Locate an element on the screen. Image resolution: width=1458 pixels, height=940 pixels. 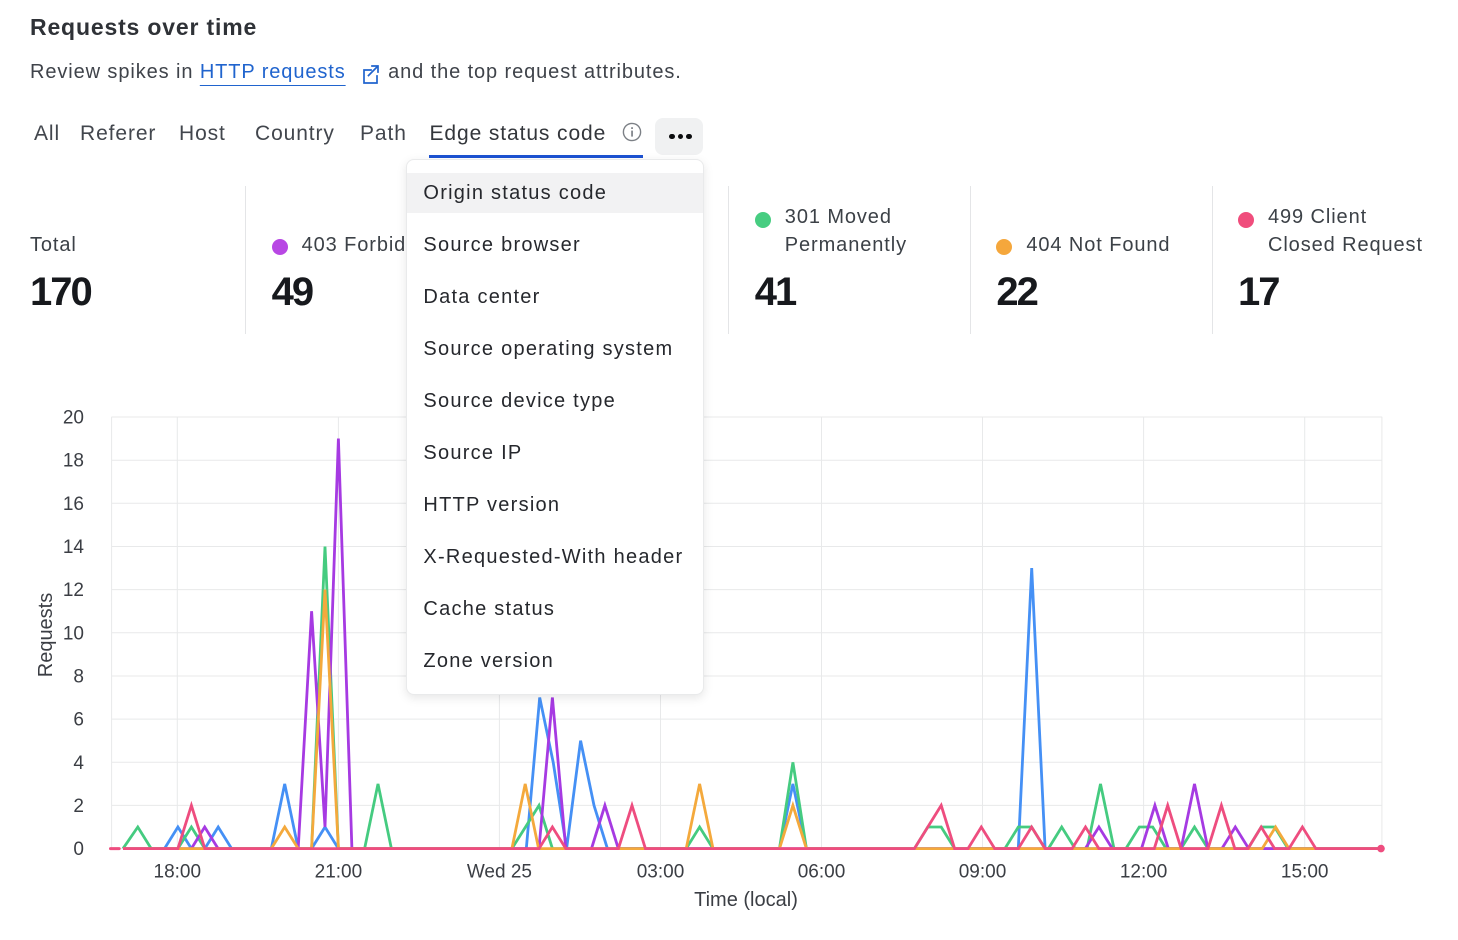
svg-text: 12 is located at coordinates (73, 590).